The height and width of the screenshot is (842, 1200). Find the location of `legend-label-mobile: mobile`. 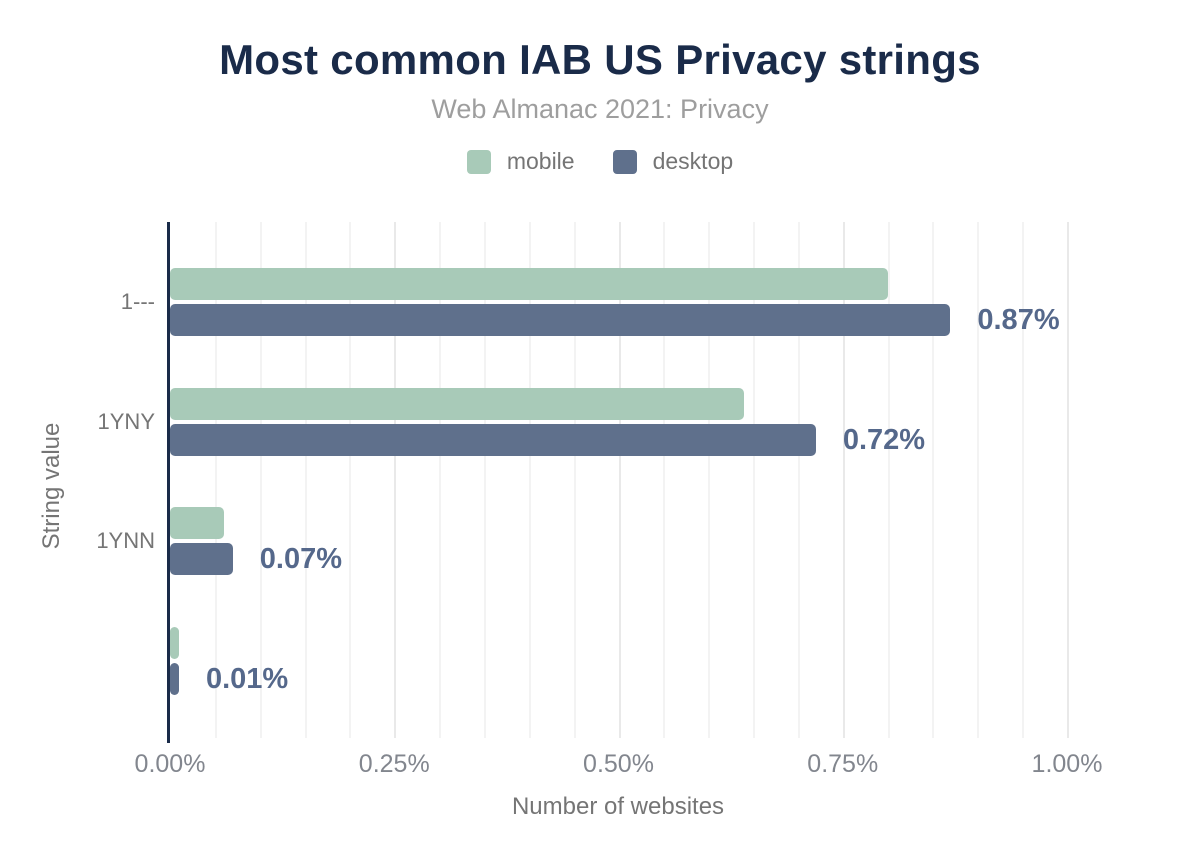

legend-label-mobile: mobile is located at coordinates (540, 161).